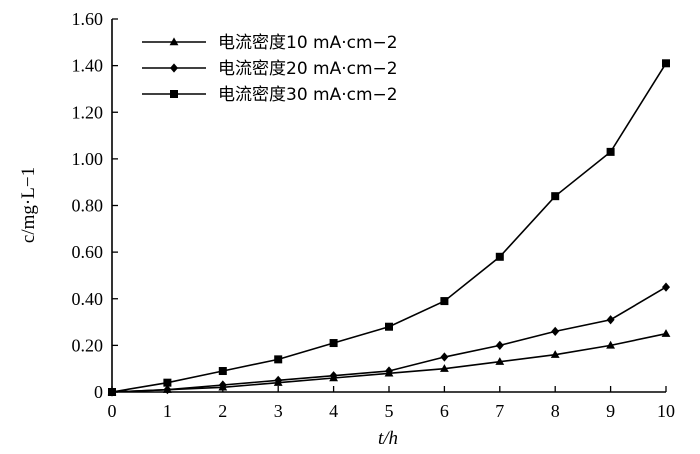 The height and width of the screenshot is (454, 700). What do you see at coordinates (88, 345) in the screenshot?
I see `y-tick-label: 0.20` at bounding box center [88, 345].